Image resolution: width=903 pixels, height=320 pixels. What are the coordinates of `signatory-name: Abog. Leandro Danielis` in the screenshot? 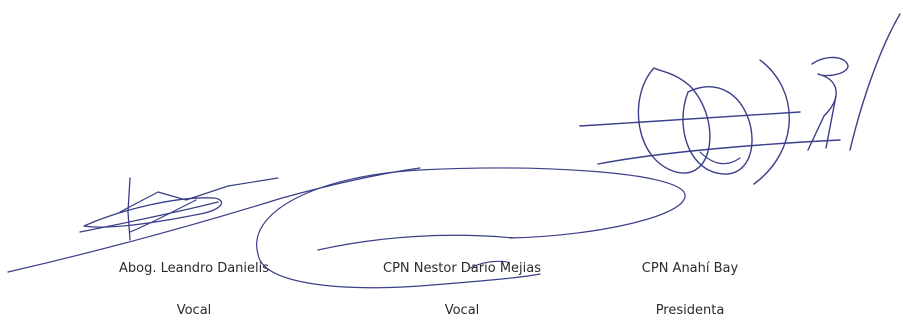 It's located at (194, 268).